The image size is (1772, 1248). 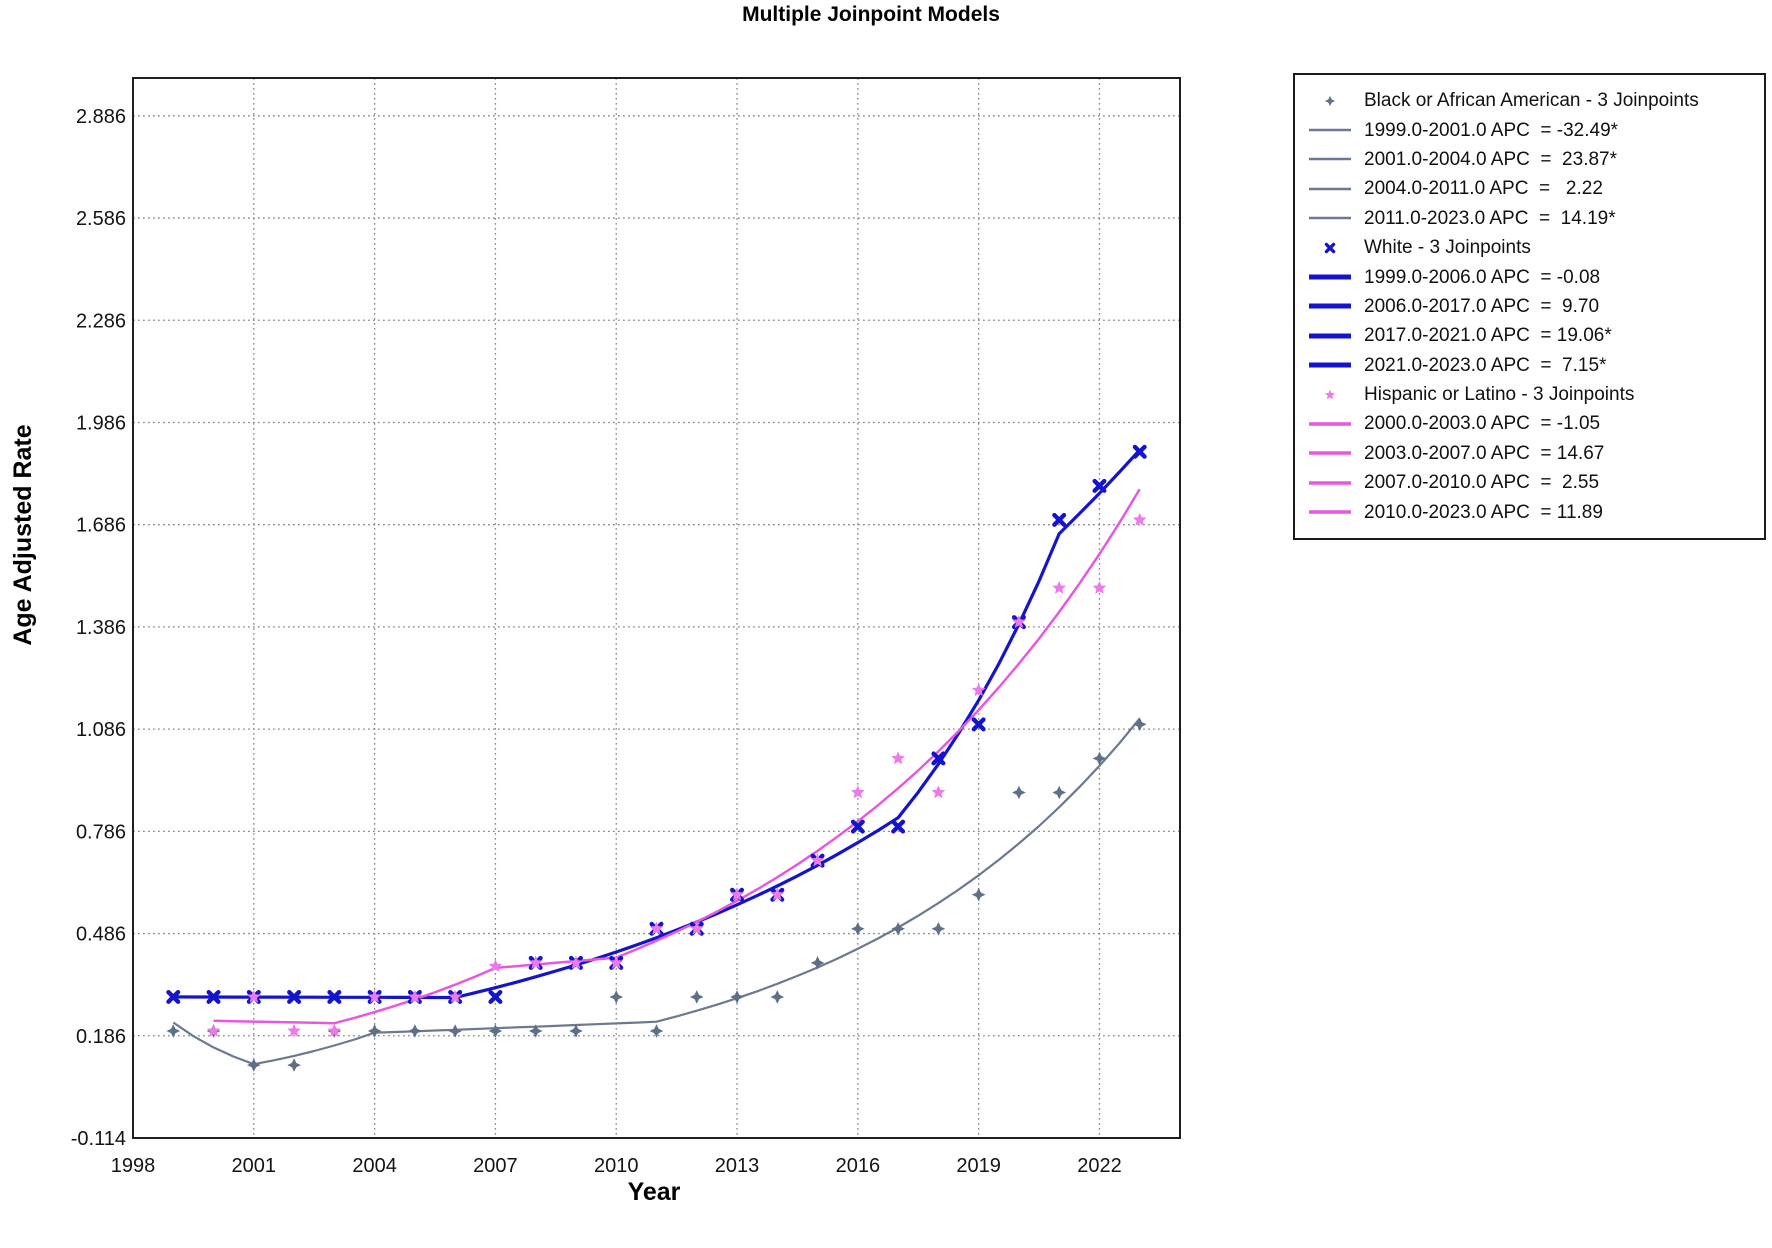 I want to click on svg-text: 2010, so click(x=616, y=1166).